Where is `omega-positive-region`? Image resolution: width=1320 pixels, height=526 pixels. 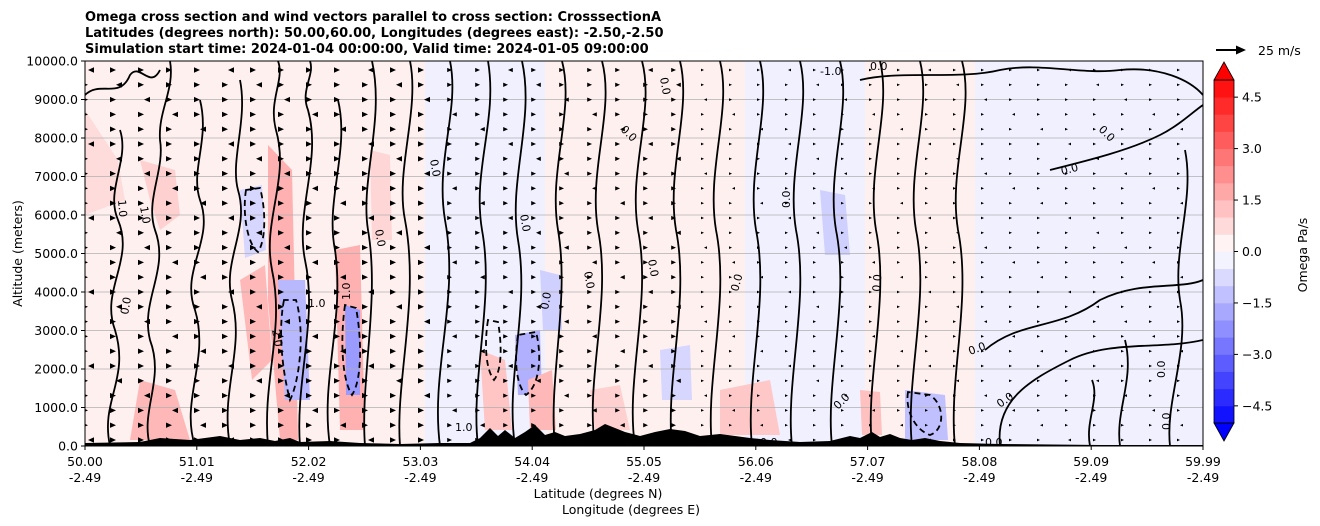
omega-positive-region is located at coordinates (256, 322).